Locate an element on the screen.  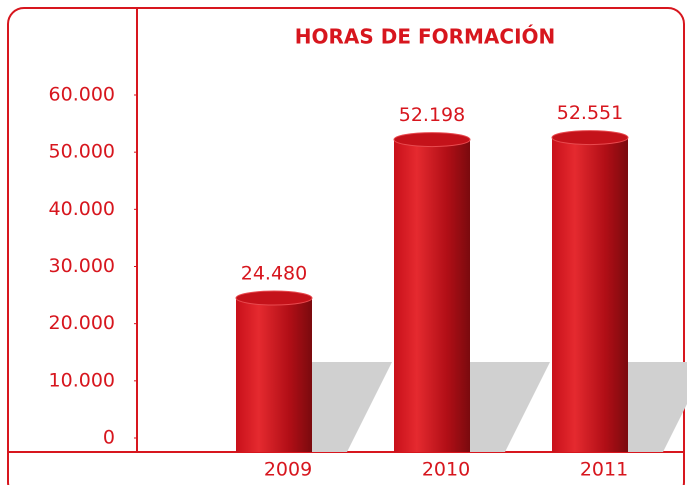
data-label: 52.198 is located at coordinates (432, 115).